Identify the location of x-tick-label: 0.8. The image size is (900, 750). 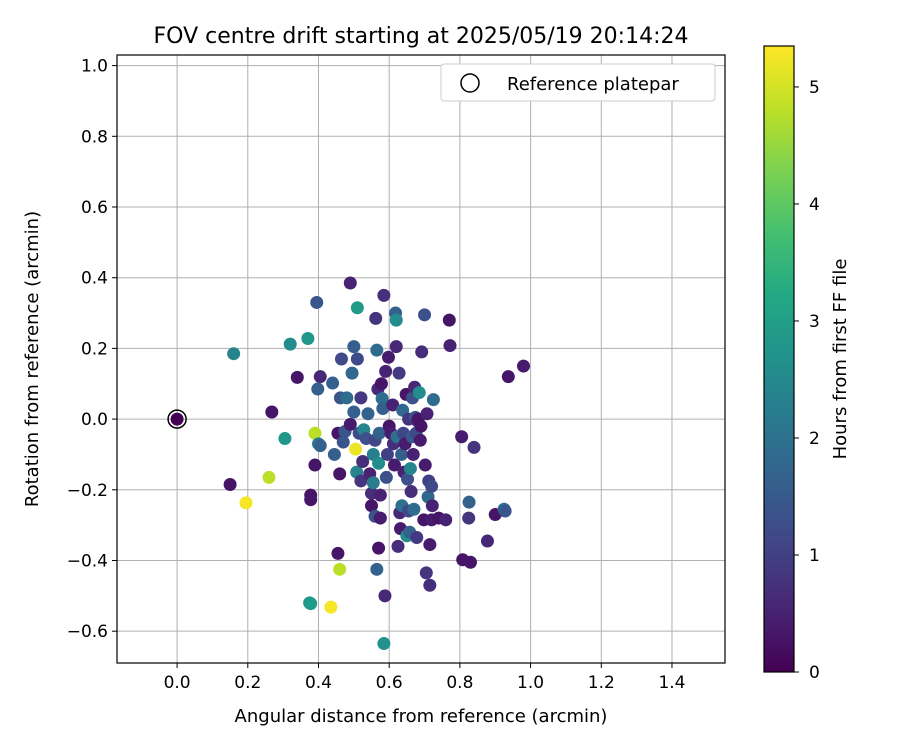
(459, 683).